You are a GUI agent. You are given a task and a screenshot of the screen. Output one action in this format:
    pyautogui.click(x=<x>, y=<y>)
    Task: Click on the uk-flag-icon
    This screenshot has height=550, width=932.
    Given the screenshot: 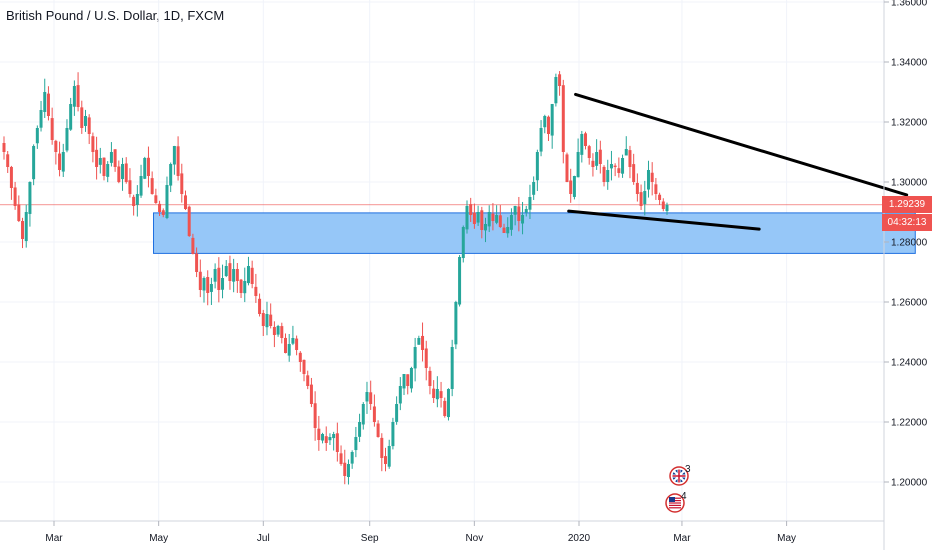 What is the action you would take?
    pyautogui.click(x=679, y=476)
    